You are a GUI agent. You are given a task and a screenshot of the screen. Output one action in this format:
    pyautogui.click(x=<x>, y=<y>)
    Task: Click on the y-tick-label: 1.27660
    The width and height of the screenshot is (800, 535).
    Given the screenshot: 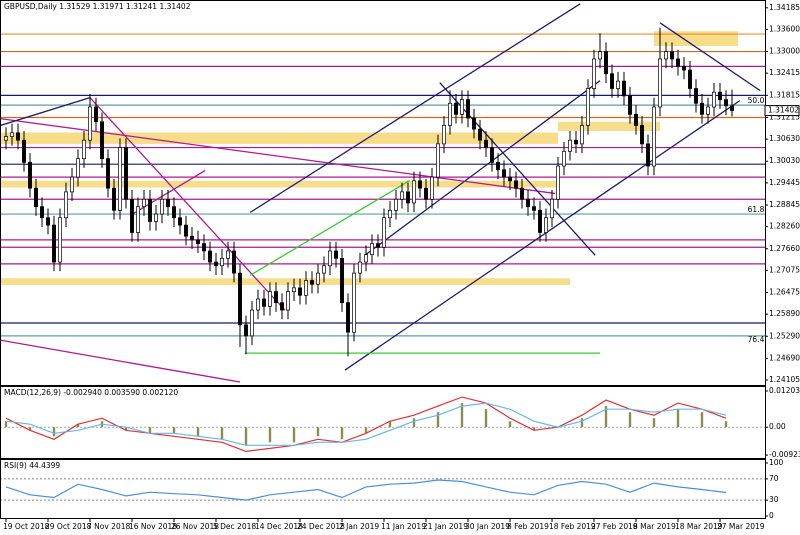 What is the action you would take?
    pyautogui.click(x=784, y=248)
    